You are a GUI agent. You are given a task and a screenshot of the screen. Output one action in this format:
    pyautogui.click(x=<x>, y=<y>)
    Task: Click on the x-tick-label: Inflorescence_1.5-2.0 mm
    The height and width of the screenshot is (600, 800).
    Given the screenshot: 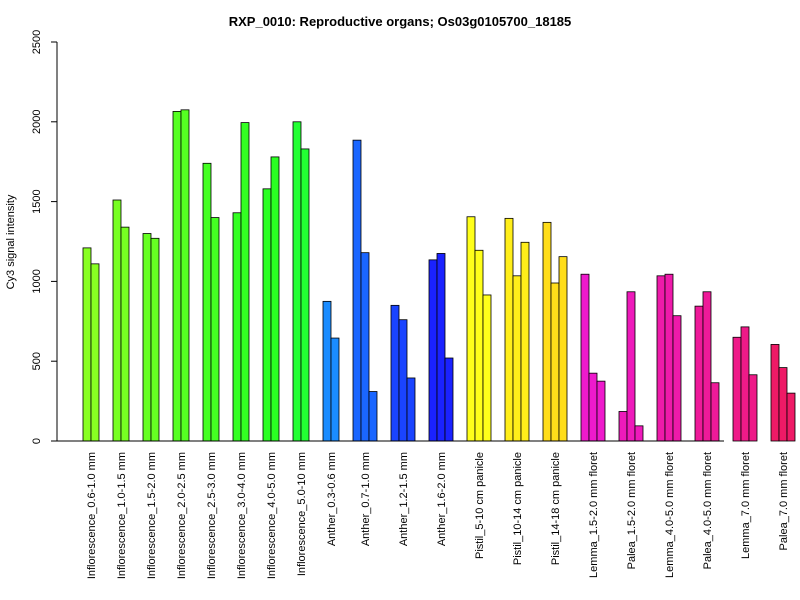 What is the action you would take?
    pyautogui.click(x=152, y=515)
    